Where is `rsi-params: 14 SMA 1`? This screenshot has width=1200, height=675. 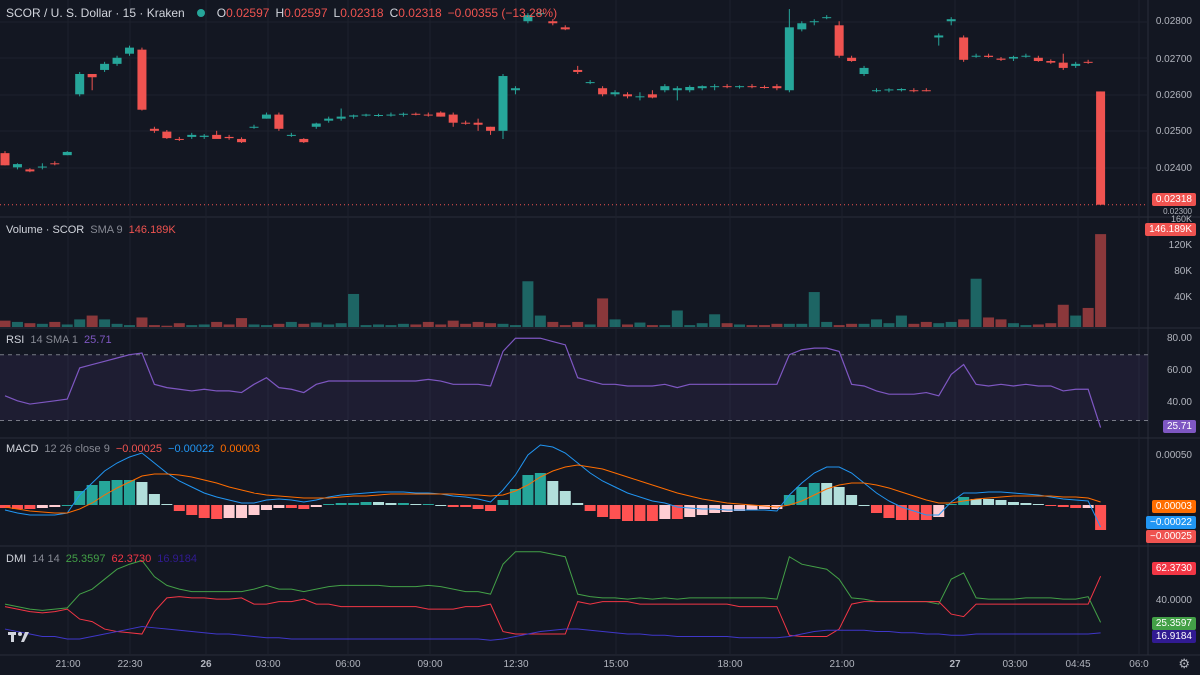 rsi-params: 14 SMA 1 is located at coordinates (54, 340).